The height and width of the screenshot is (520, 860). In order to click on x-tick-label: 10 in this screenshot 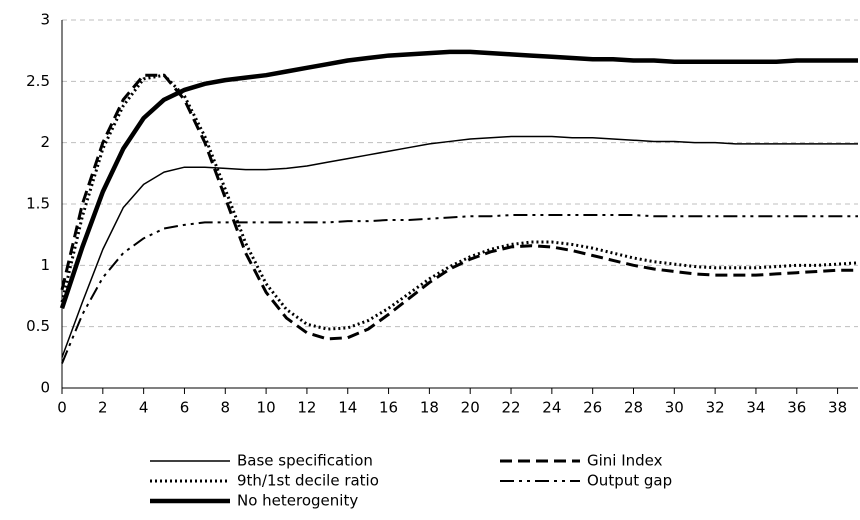, I will do `click(266, 408)`.